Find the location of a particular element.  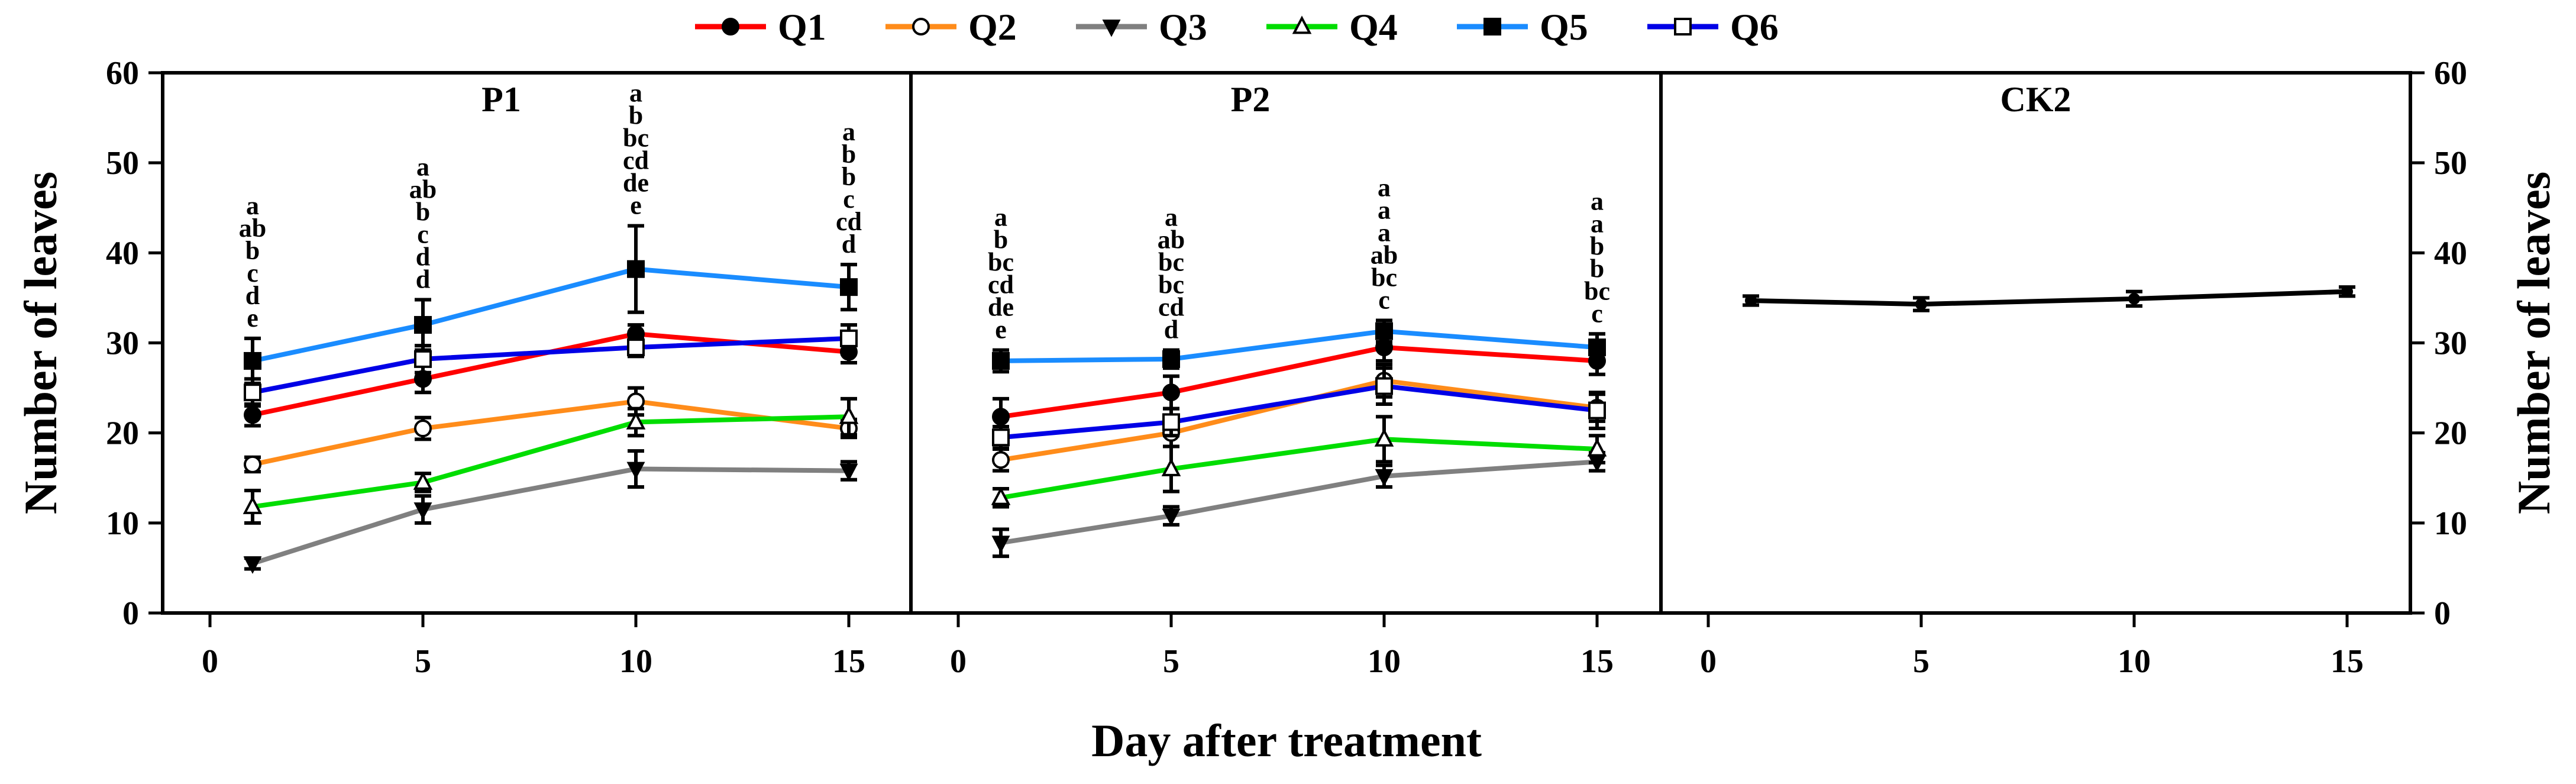

significance-letter: de is located at coordinates (636, 183).